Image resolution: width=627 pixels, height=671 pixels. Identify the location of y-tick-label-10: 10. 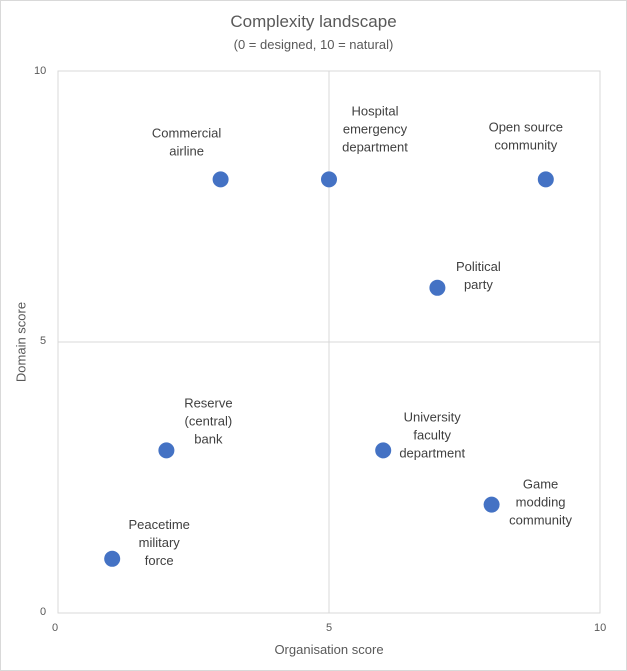
(40, 71).